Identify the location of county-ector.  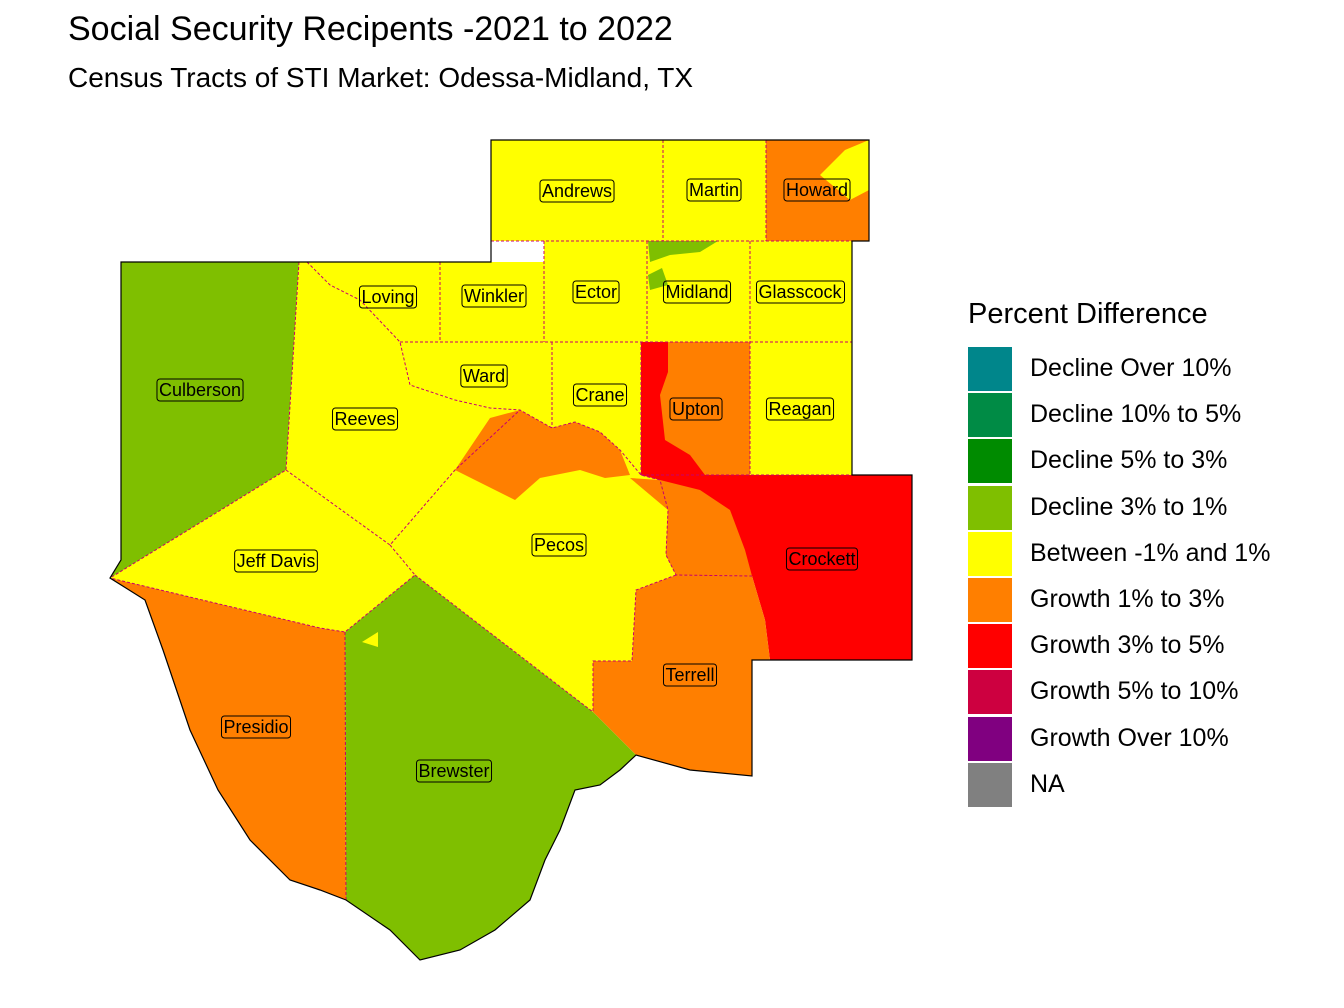
(595, 291).